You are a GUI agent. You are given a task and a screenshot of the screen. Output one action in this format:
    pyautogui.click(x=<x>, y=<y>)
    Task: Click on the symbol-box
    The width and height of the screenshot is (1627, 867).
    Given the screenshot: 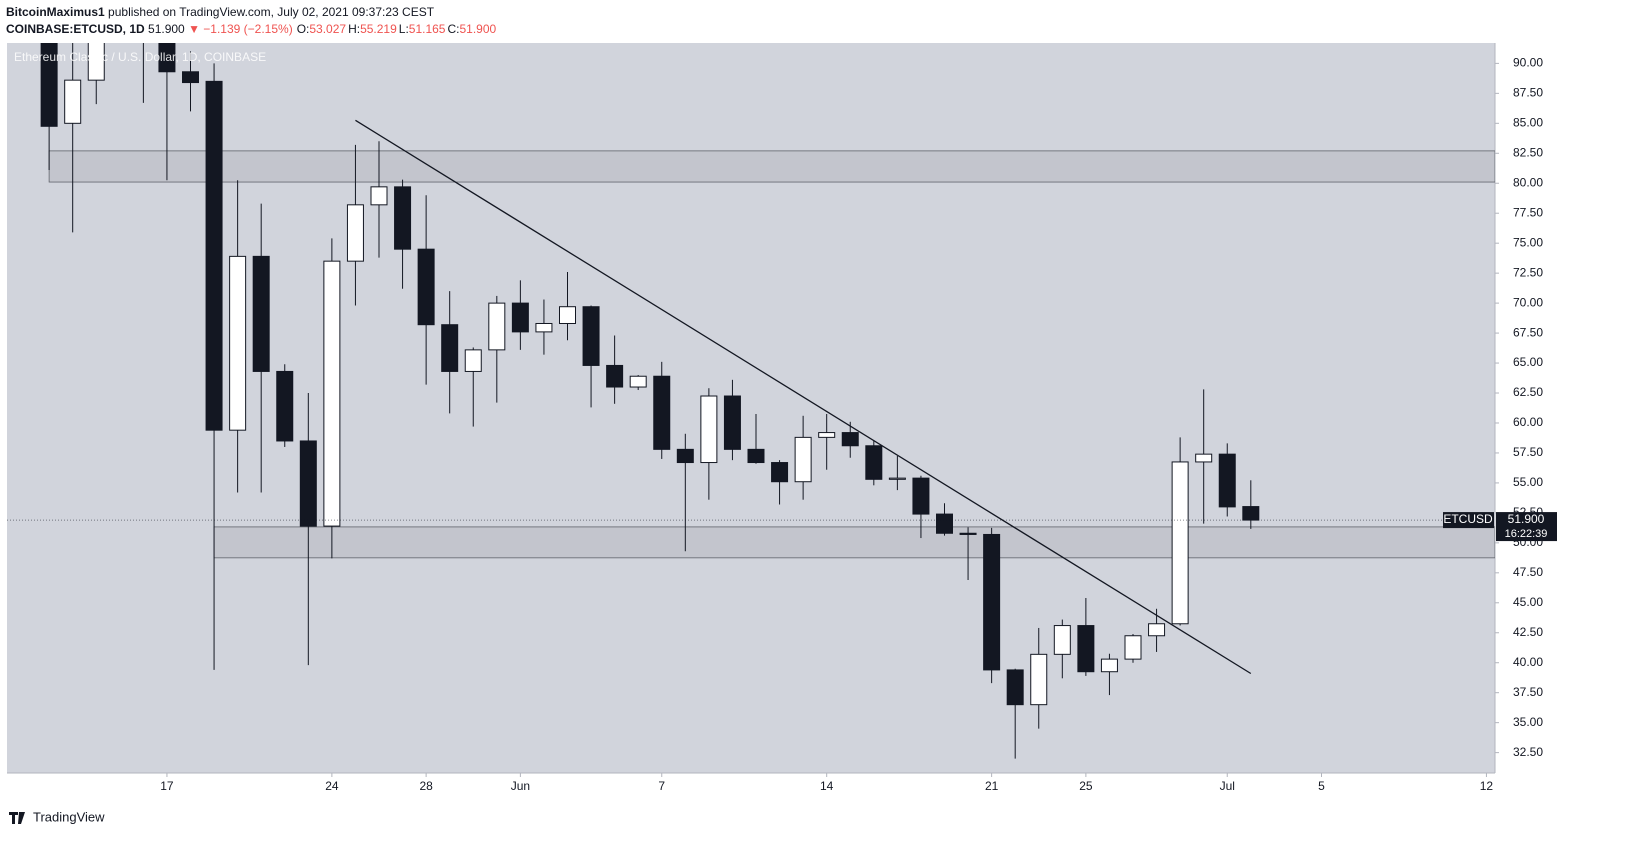 What is the action you would take?
    pyautogui.click(x=1468, y=520)
    